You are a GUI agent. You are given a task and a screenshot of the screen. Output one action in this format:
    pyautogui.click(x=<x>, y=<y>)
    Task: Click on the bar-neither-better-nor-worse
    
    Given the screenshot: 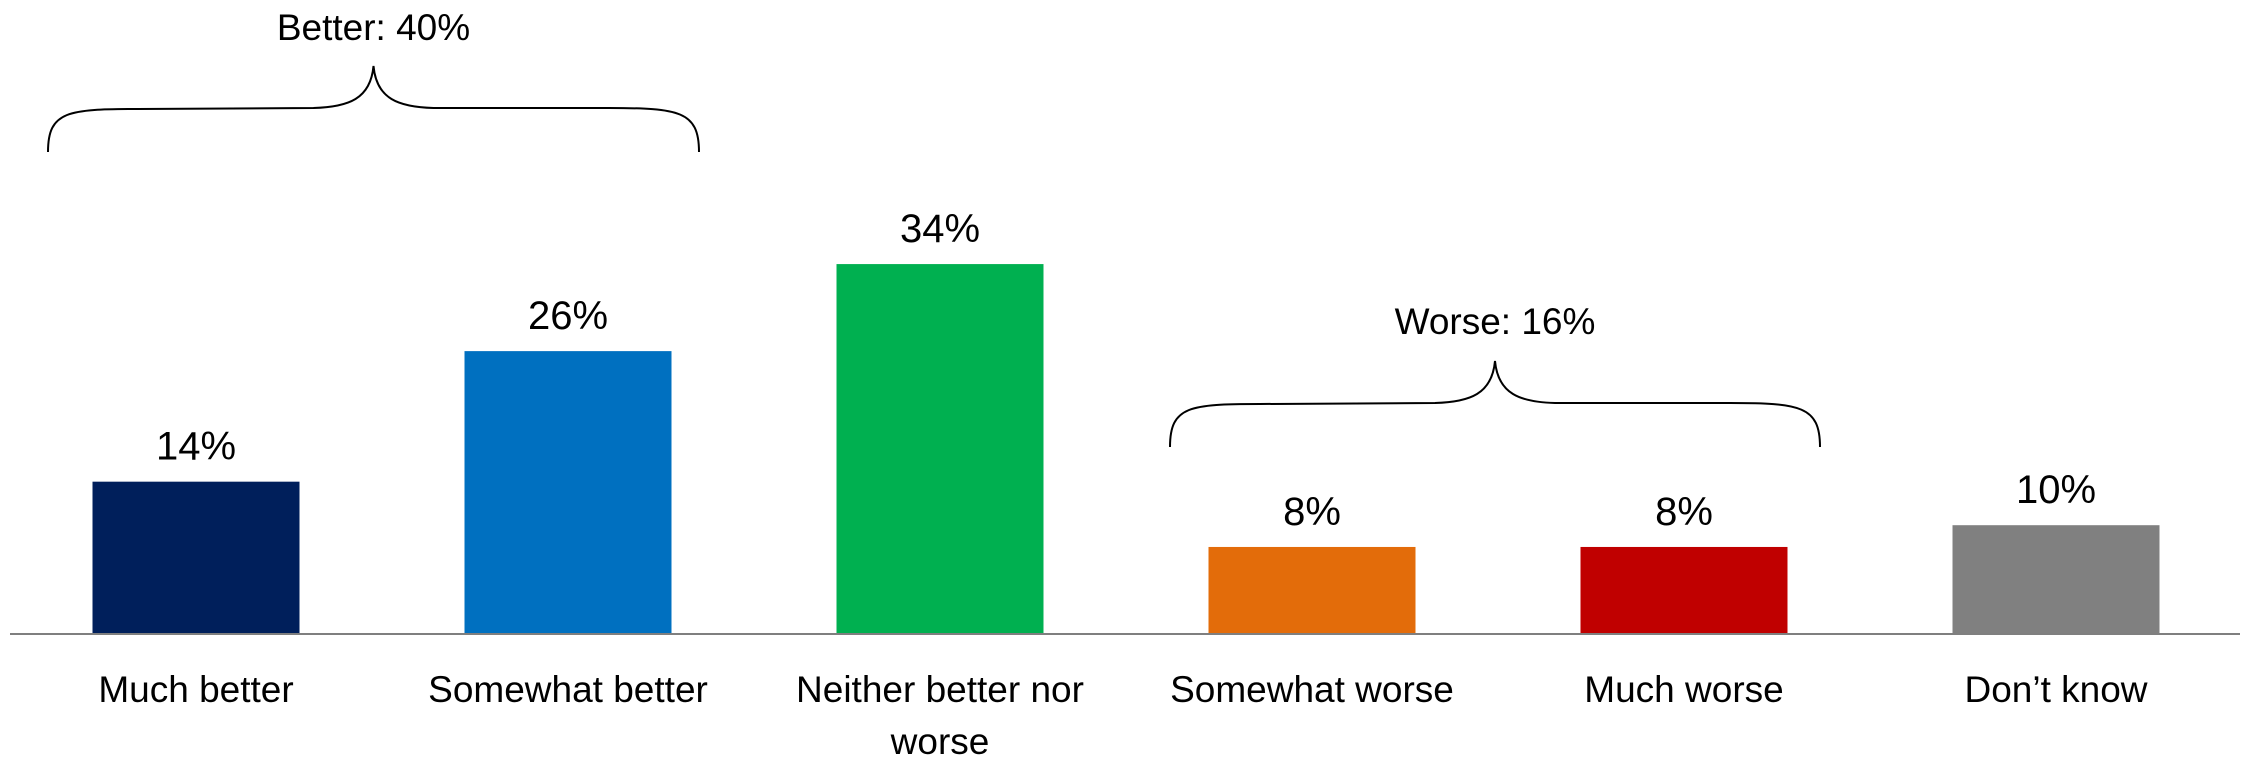 What is the action you would take?
    pyautogui.click(x=940, y=449)
    